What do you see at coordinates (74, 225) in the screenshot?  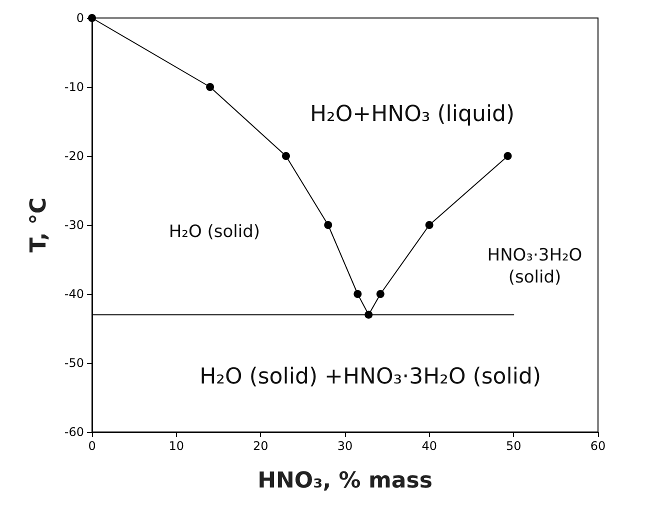 I see `y-tick-label: -30` at bounding box center [74, 225].